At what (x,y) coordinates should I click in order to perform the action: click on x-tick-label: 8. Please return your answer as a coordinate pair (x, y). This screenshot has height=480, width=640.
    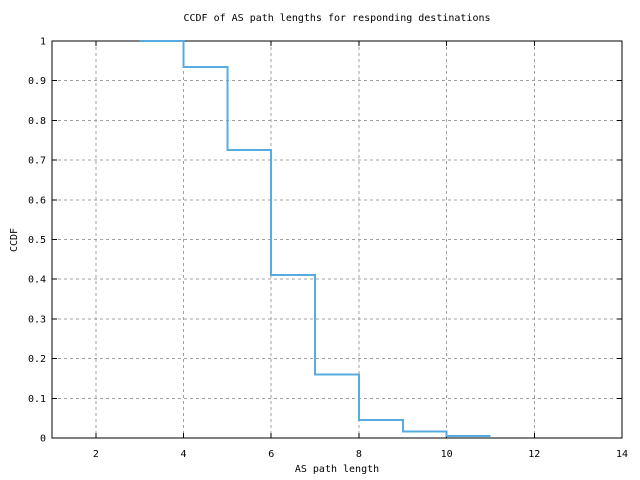
    Looking at the image, I should click on (359, 454).